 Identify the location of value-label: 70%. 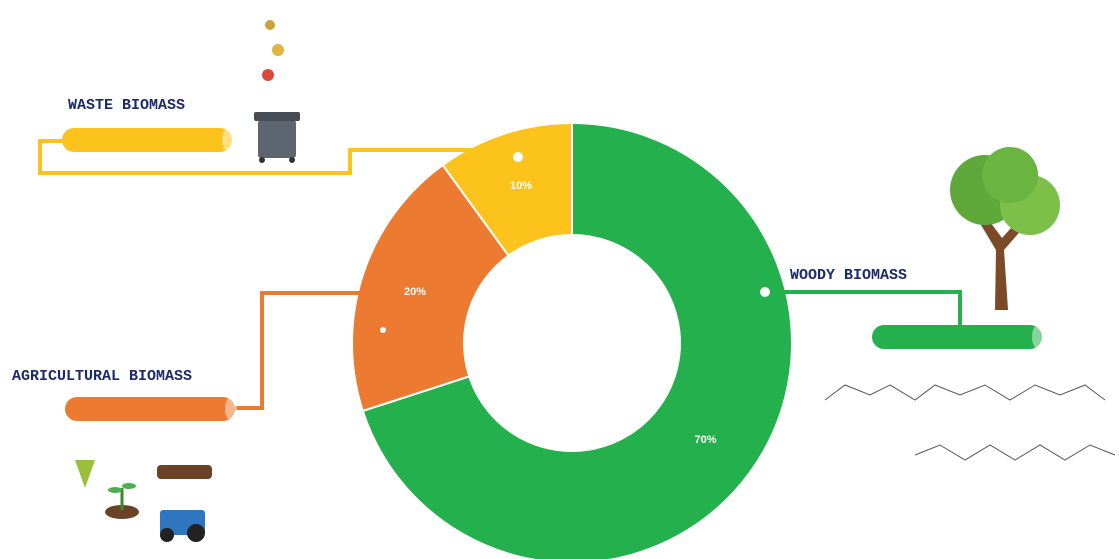
(705, 440).